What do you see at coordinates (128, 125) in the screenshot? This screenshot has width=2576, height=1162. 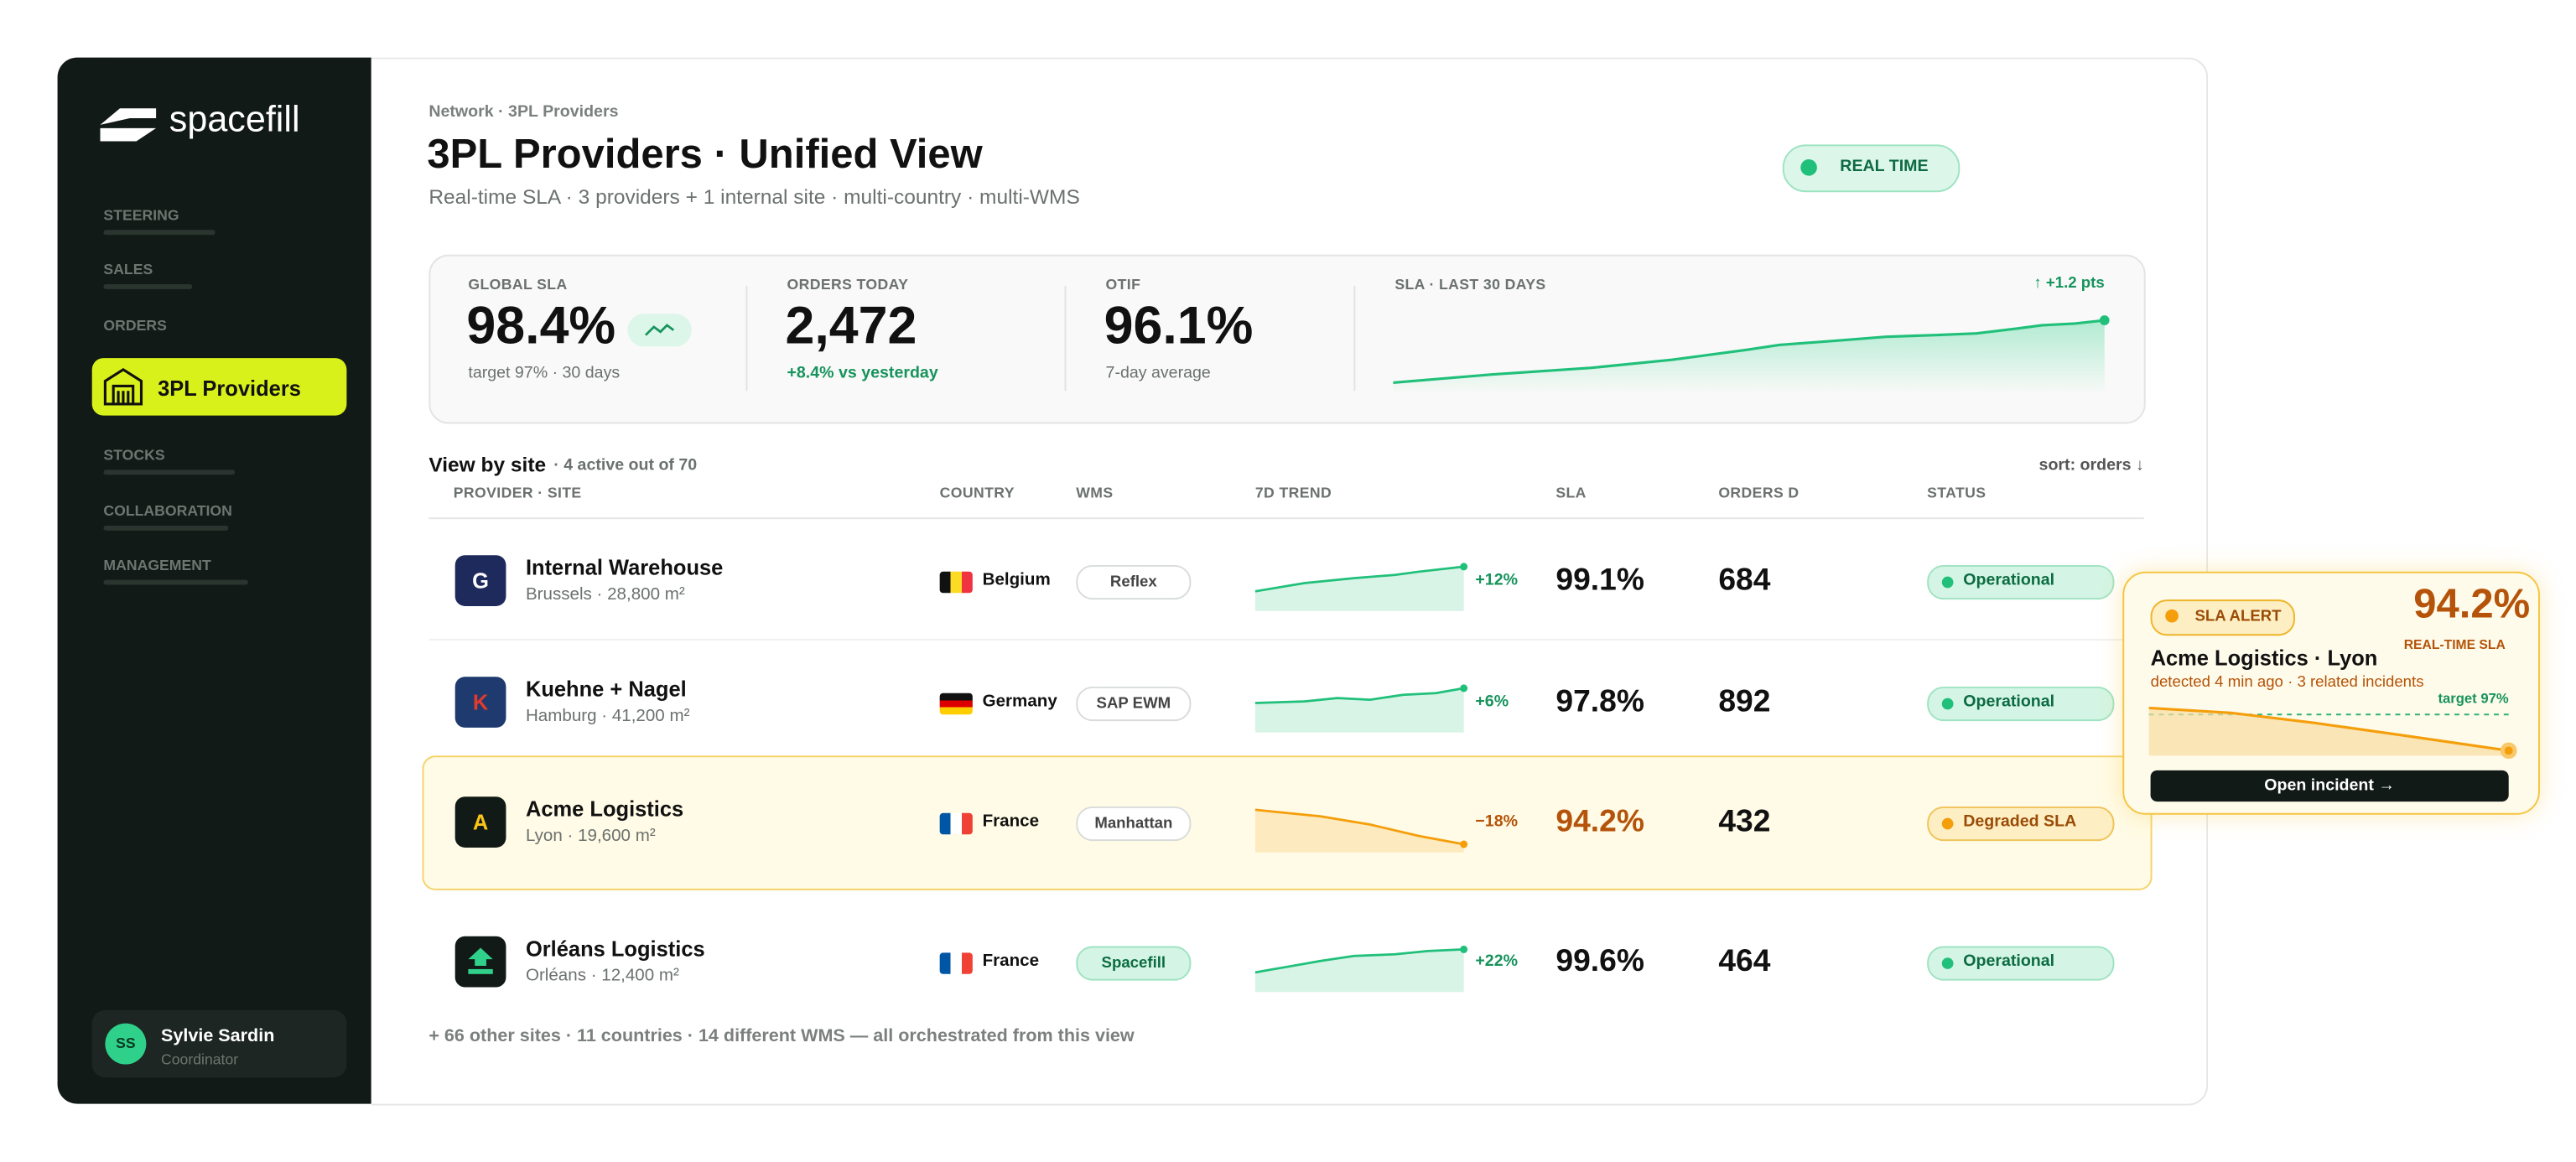 I see `logo-icon` at bounding box center [128, 125].